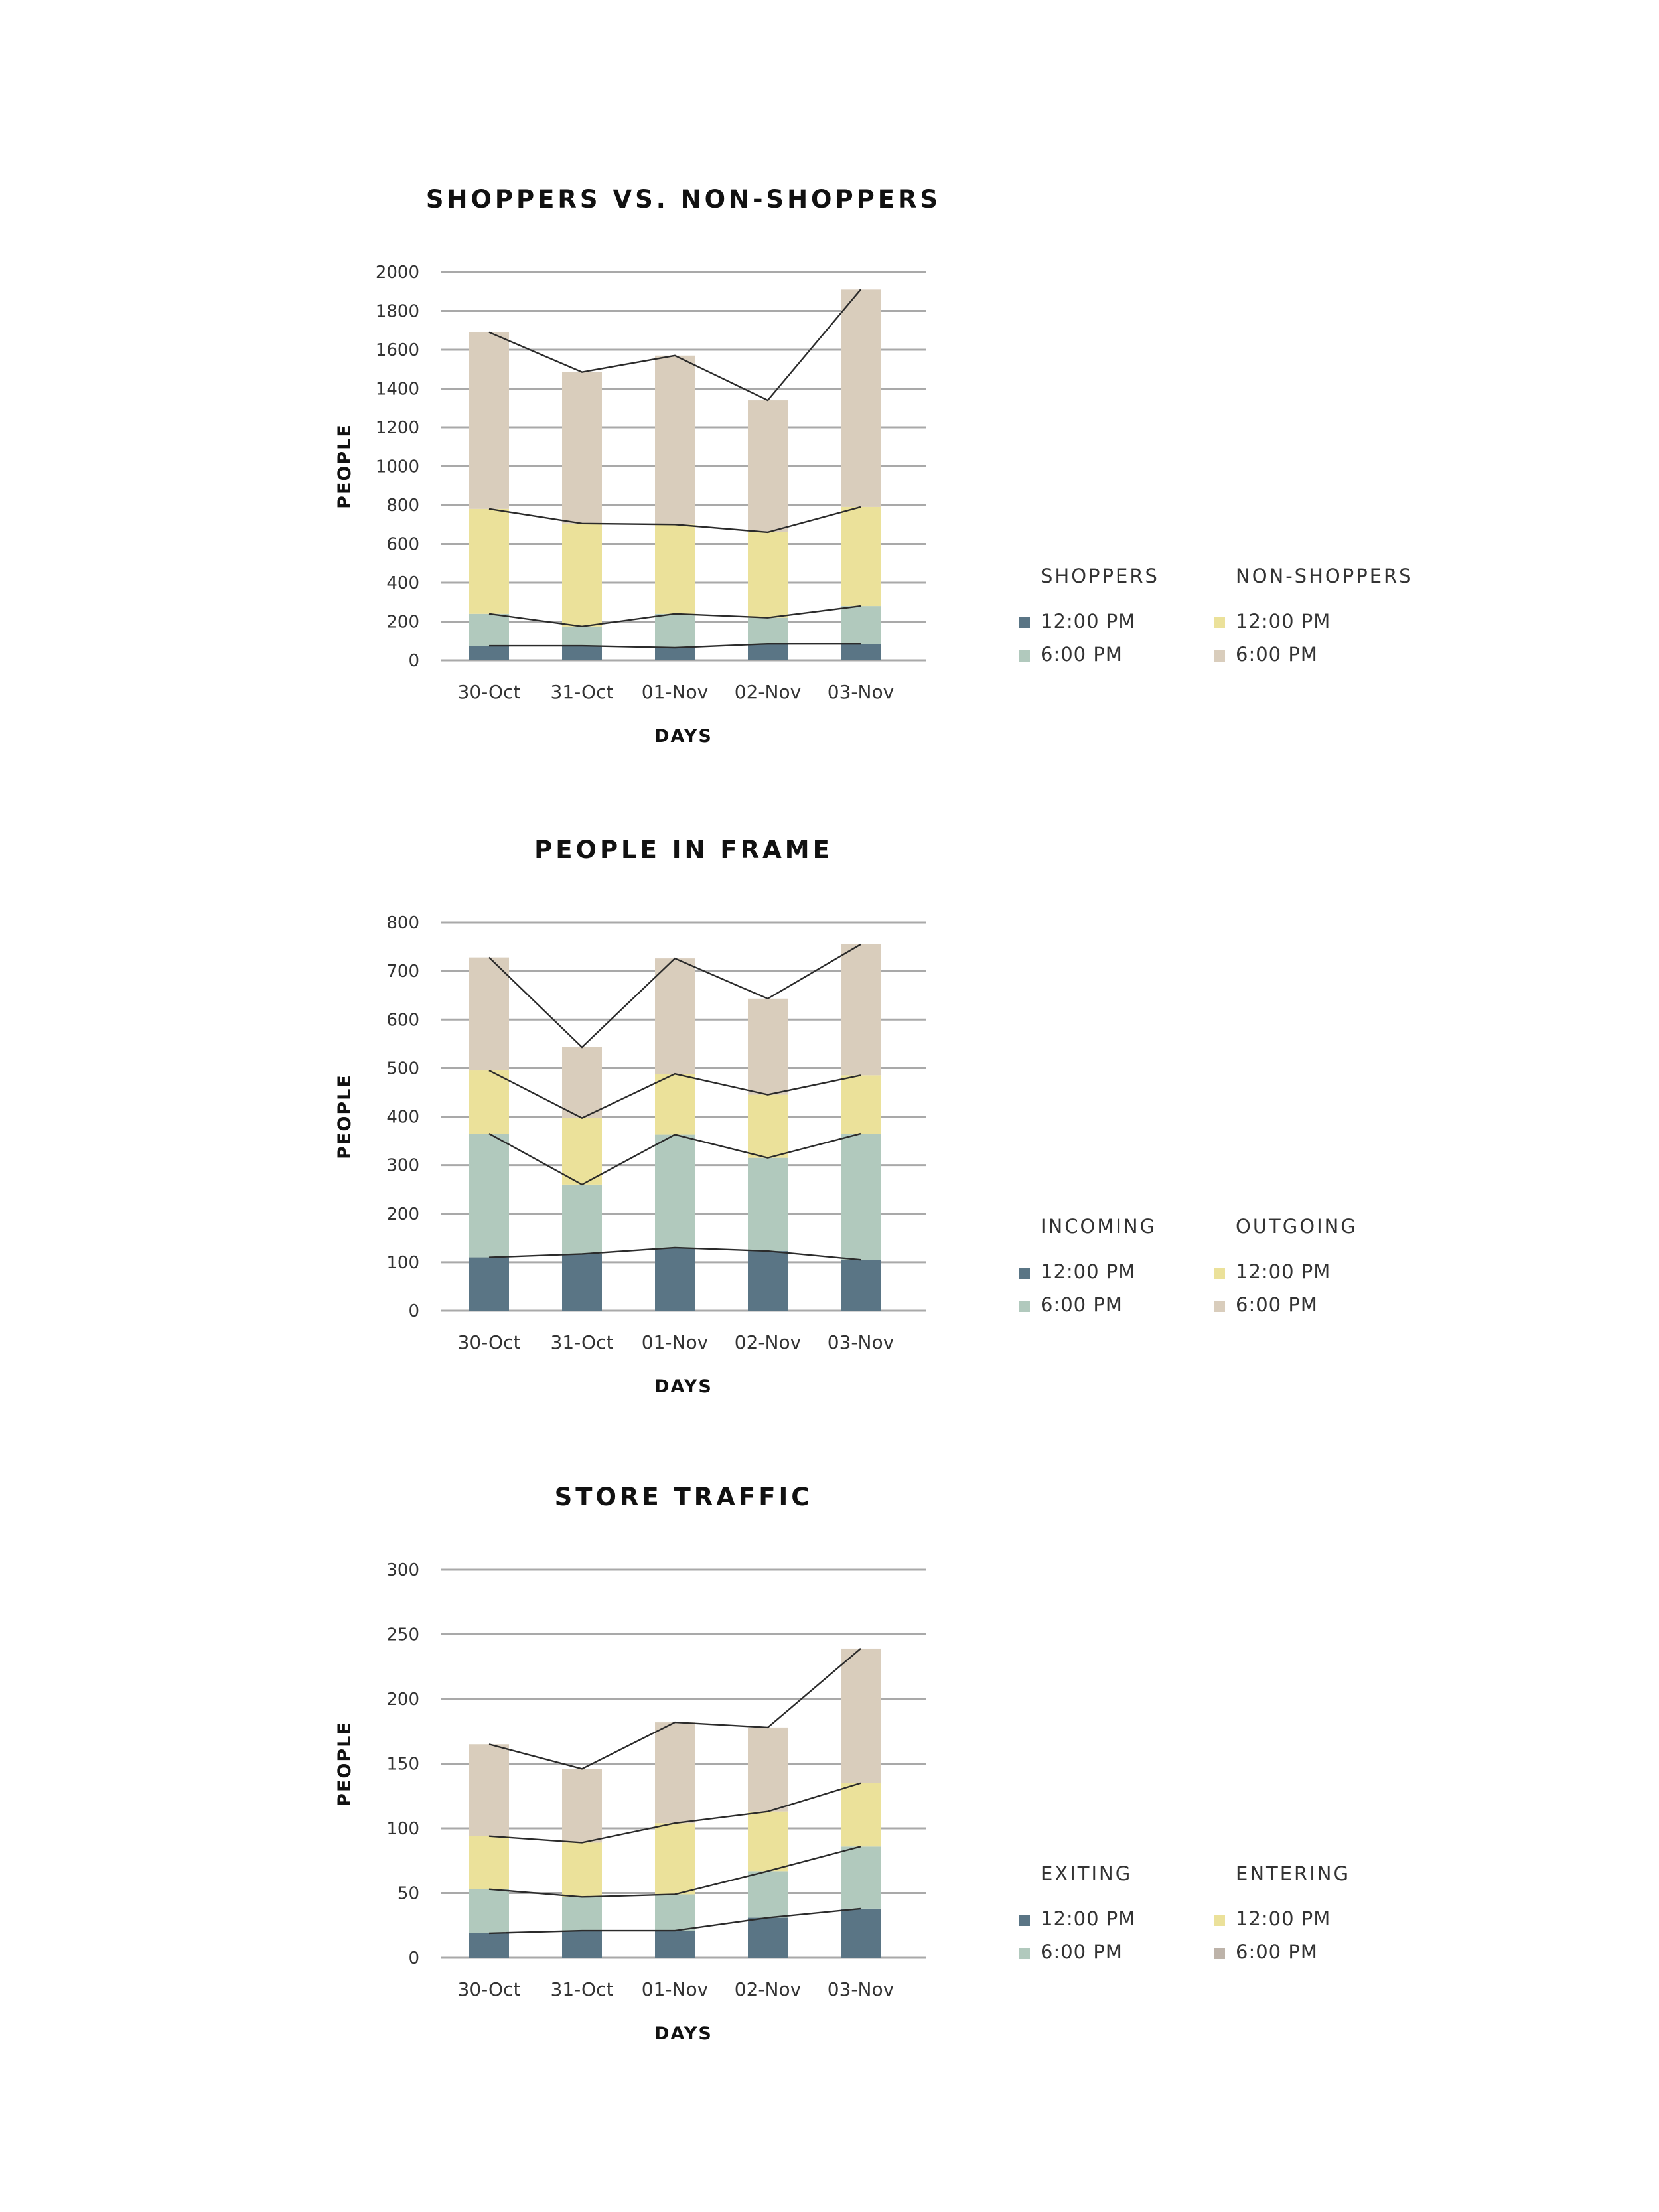 This screenshot has width=1659, height=2212. I want to click on y-tick-label: 1800, so click(397, 312).